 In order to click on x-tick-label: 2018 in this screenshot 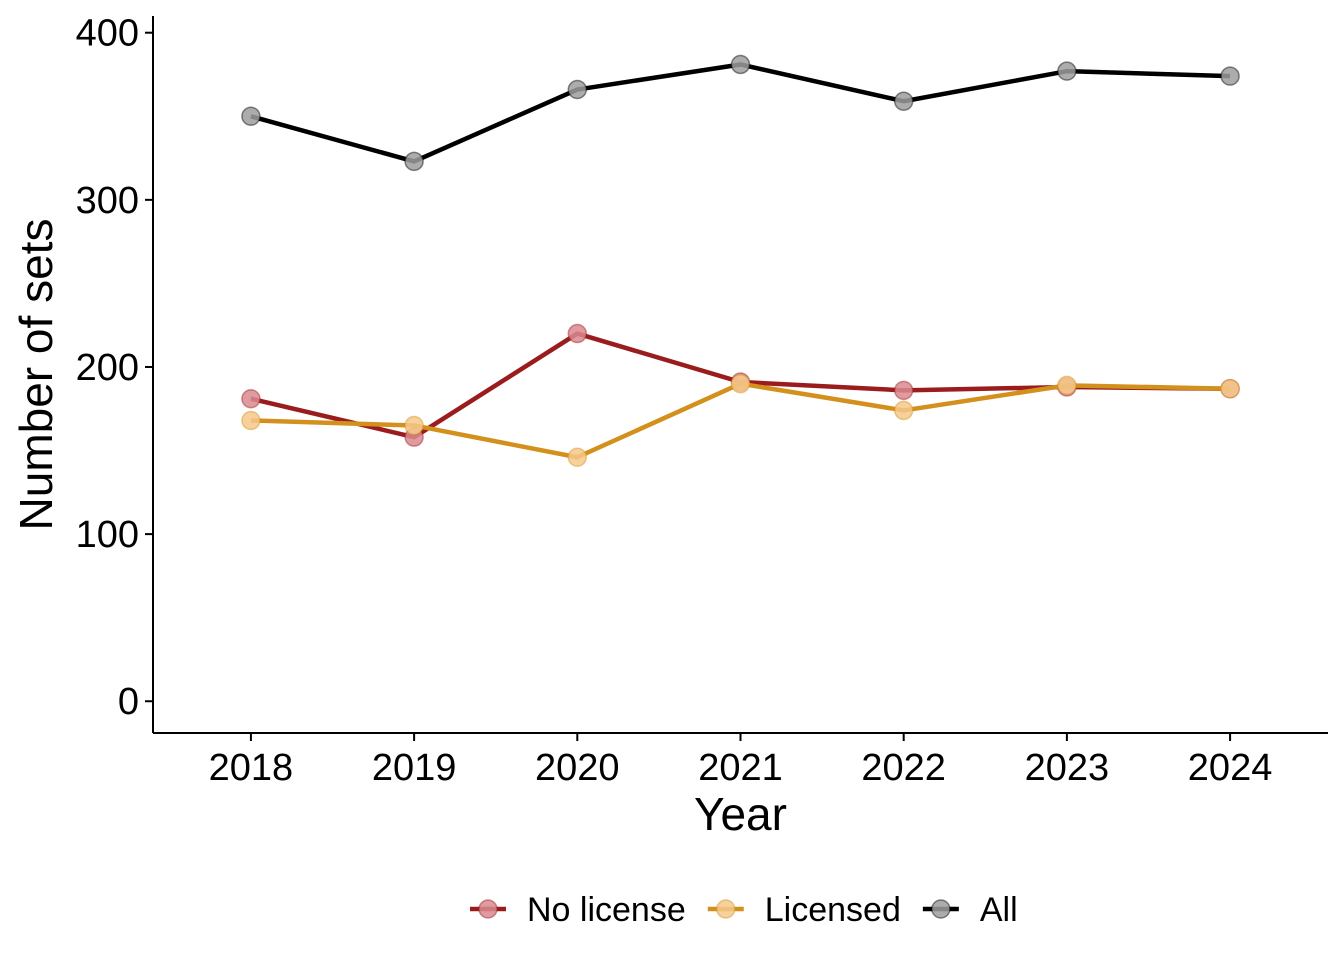, I will do `click(251, 768)`.